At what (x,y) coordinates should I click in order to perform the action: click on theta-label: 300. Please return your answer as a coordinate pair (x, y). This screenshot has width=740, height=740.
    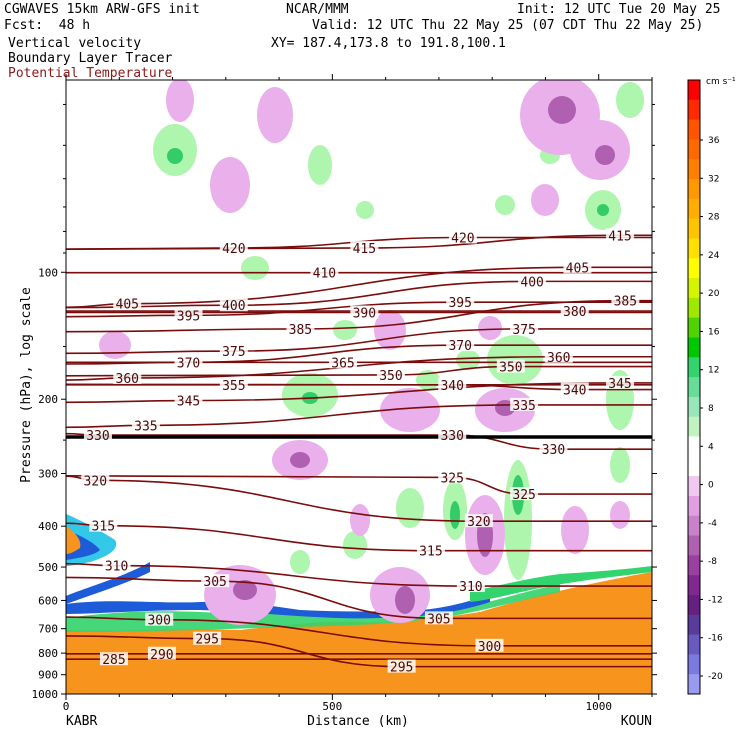
    Looking at the image, I should click on (158, 621).